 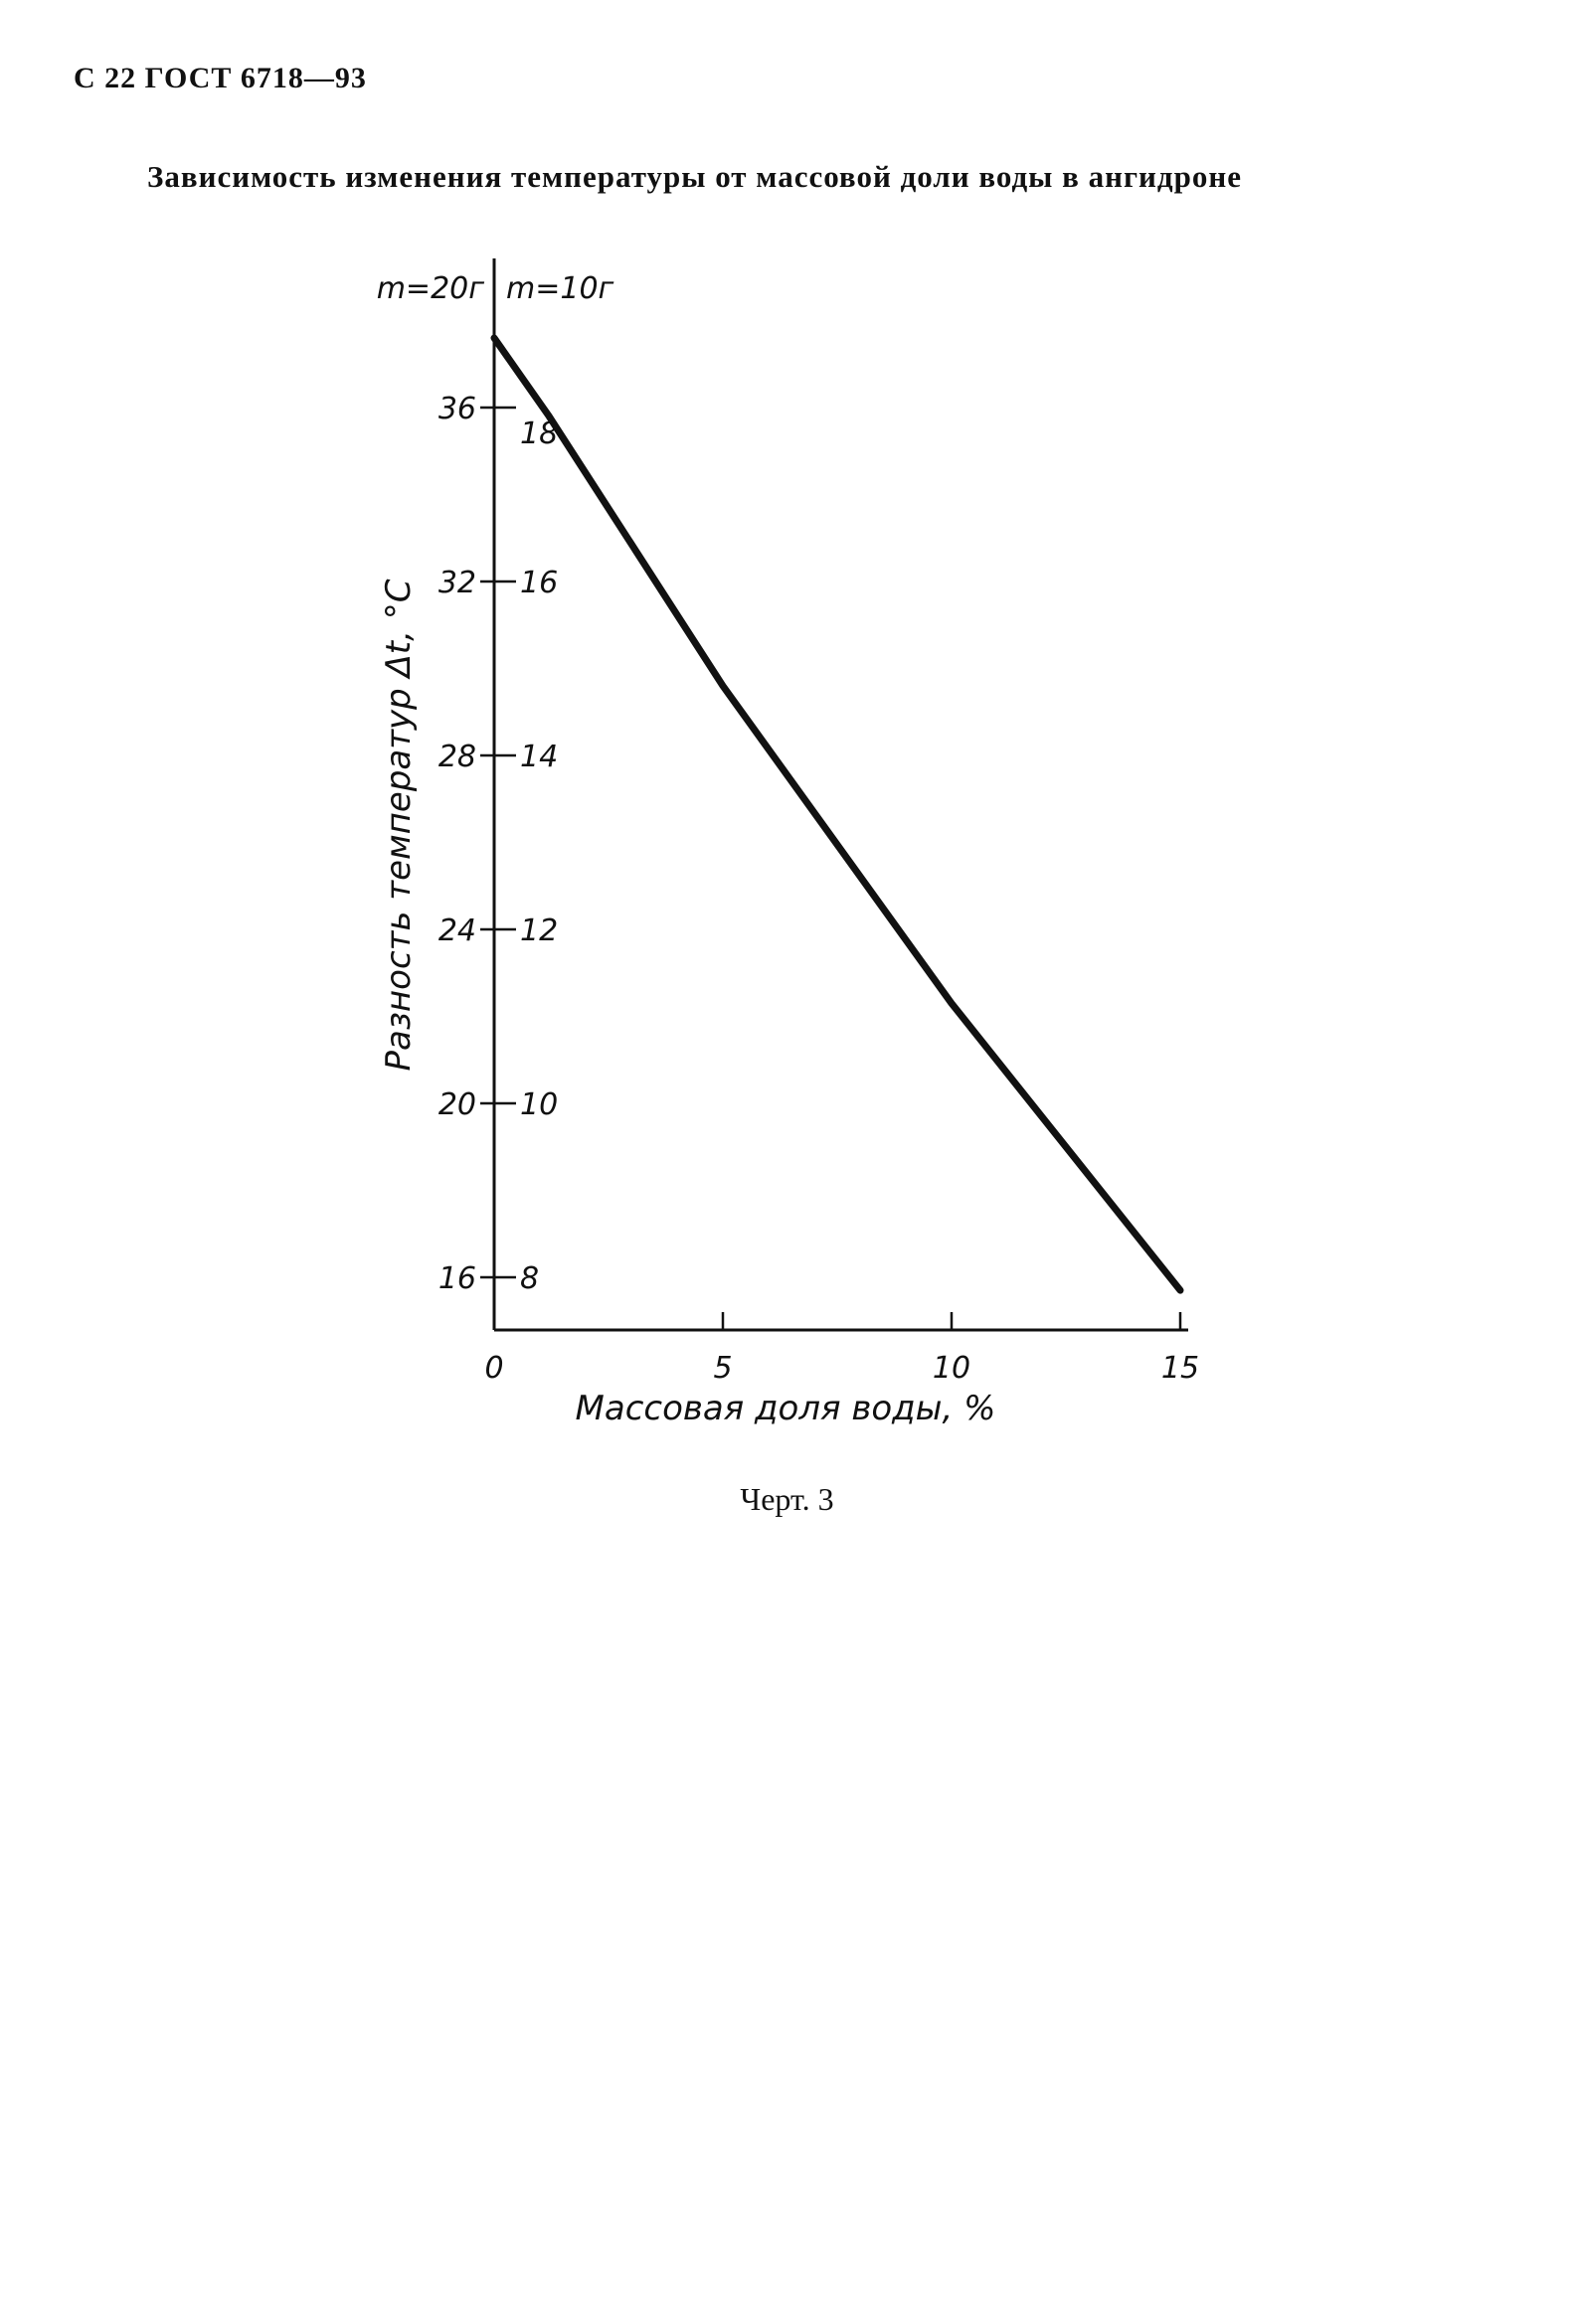 I want to click on y-tick-label-right: 12, so click(x=539, y=930).